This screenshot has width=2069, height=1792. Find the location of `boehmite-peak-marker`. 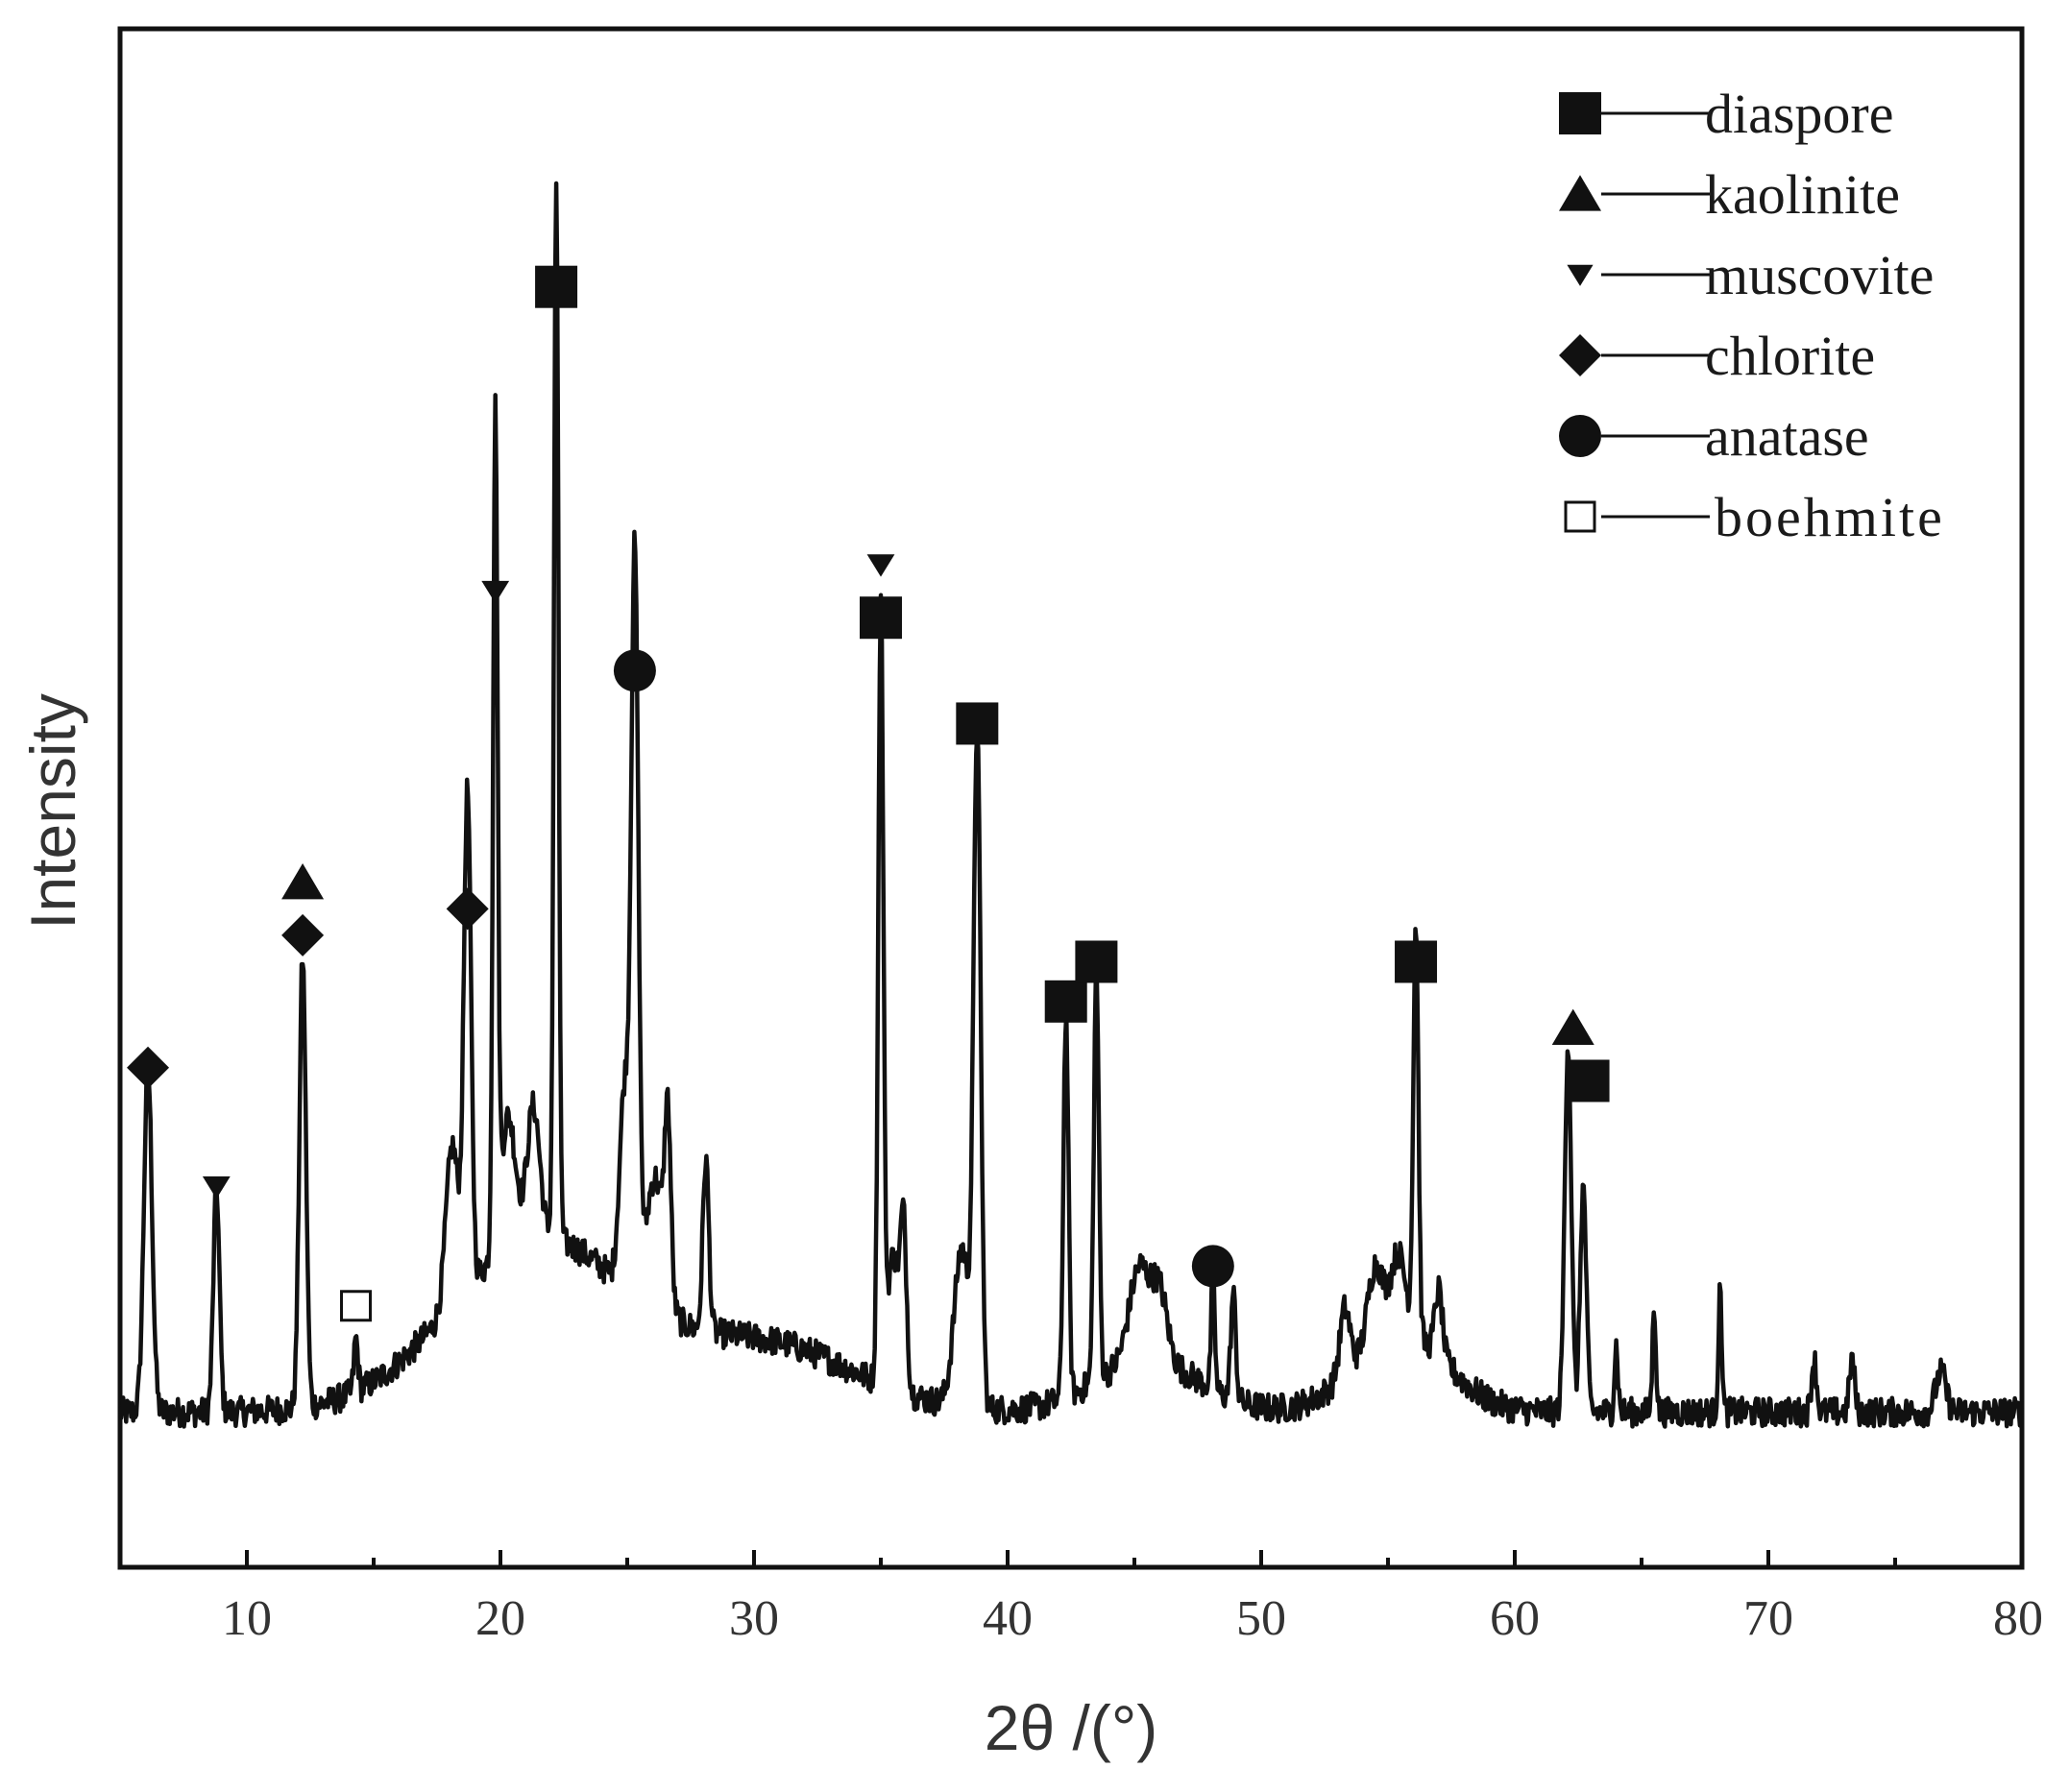

boehmite-peak-marker is located at coordinates (356, 1306).